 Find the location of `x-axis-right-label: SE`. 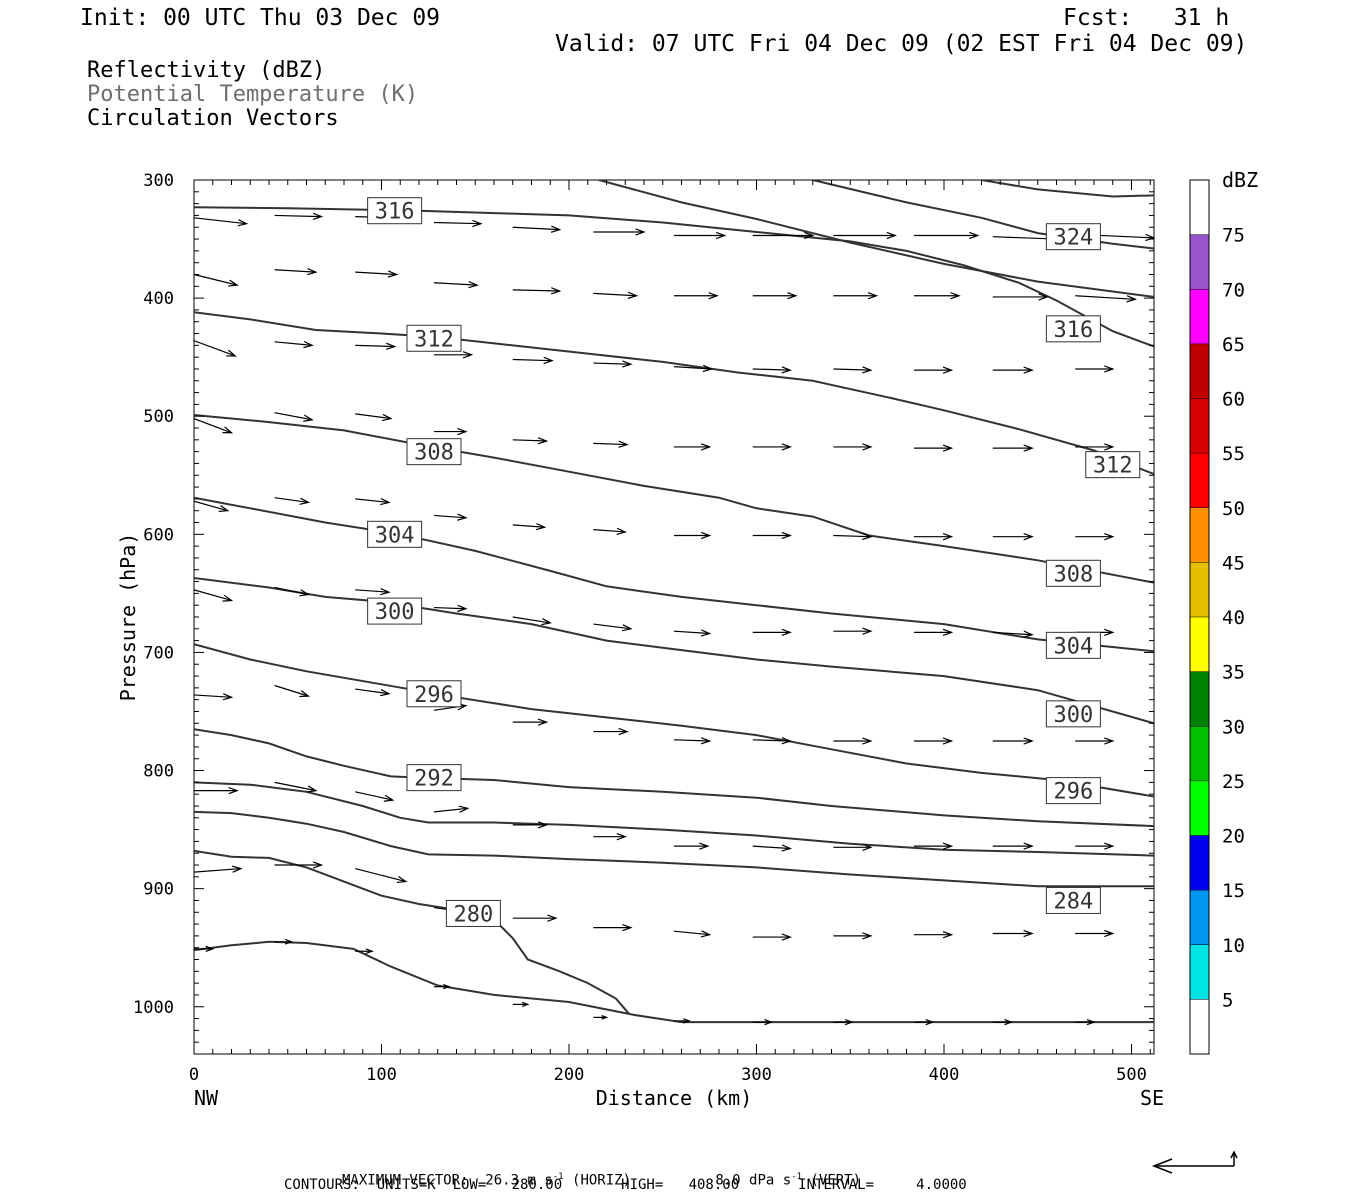

x-axis-right-label: SE is located at coordinates (1152, 1098).